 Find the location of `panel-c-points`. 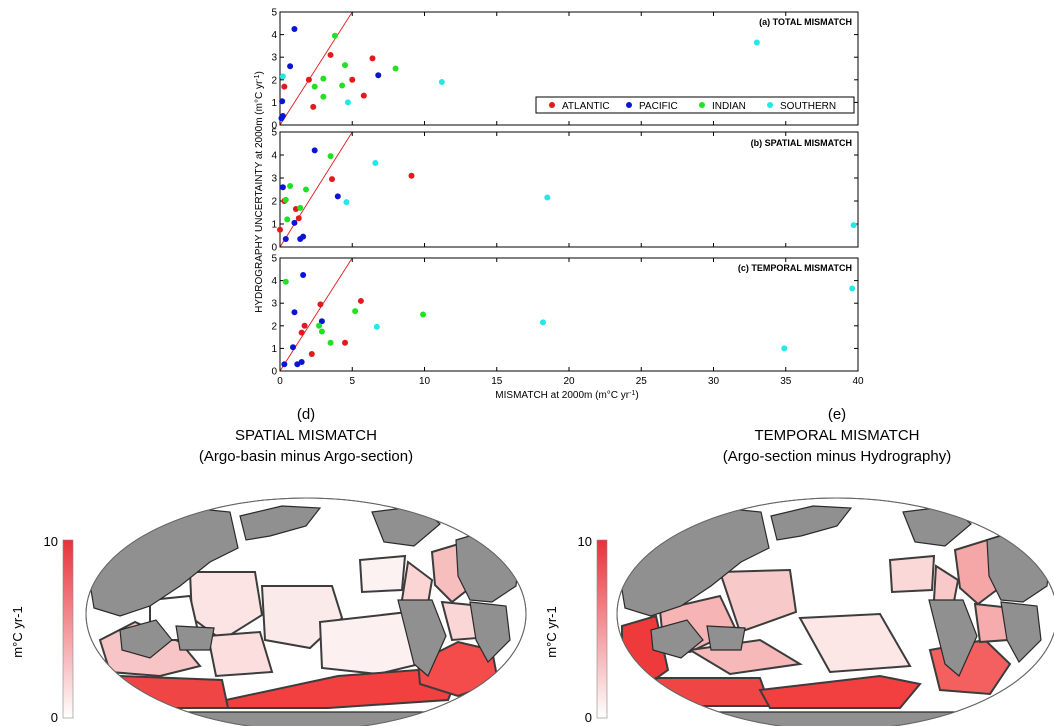

panel-c-points is located at coordinates (568, 319).